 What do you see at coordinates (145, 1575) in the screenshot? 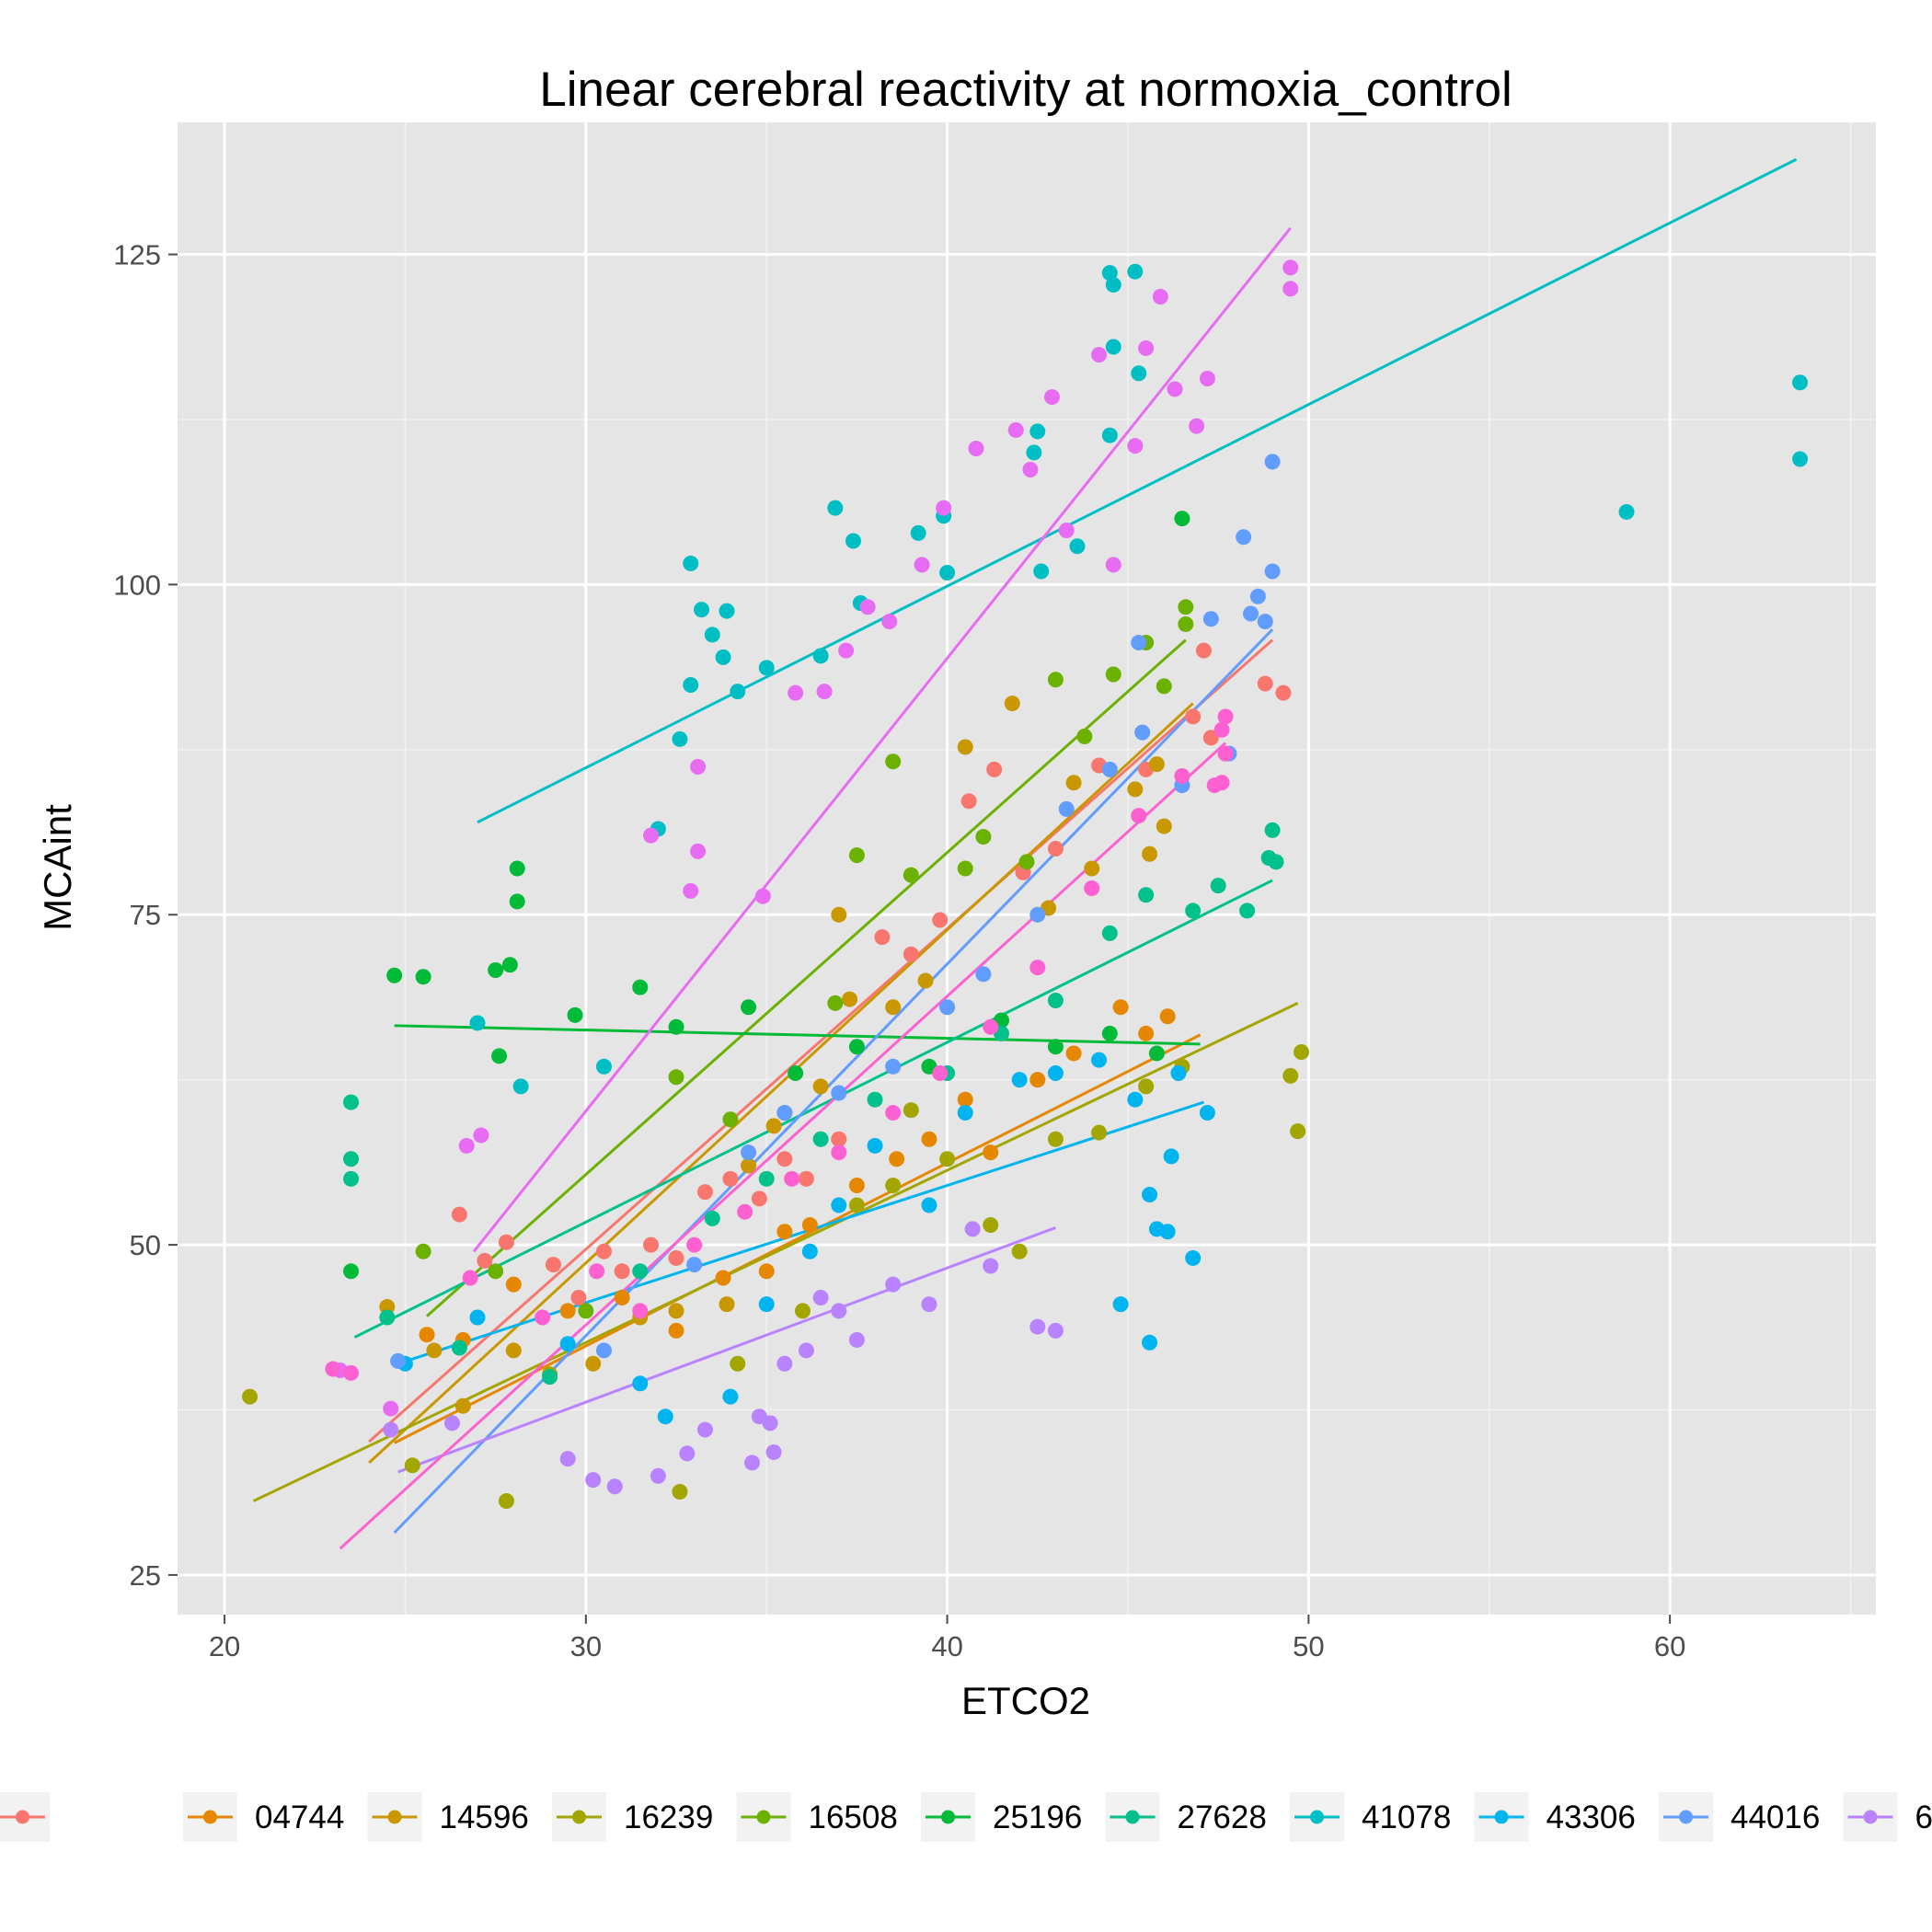
I see `y-tick-label: 25` at bounding box center [145, 1575].